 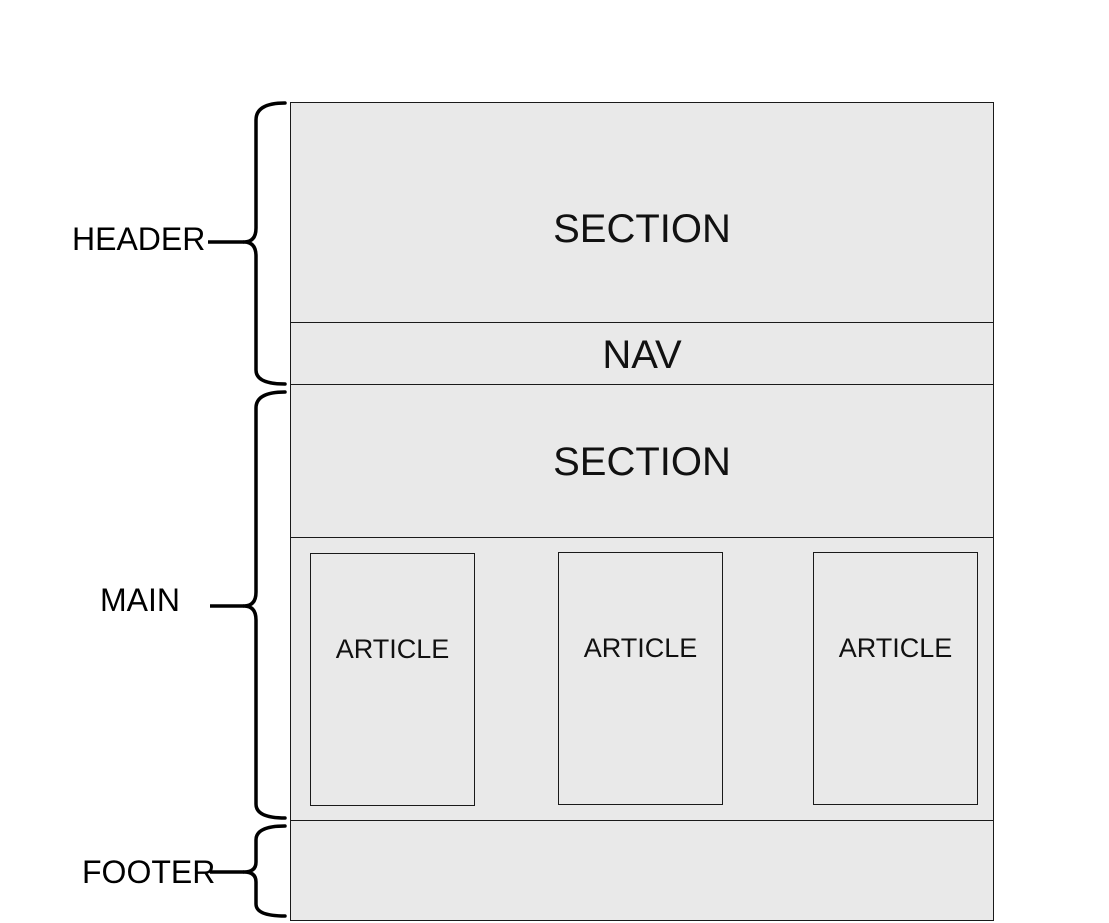 What do you see at coordinates (264, 243) in the screenshot?
I see `header-brace` at bounding box center [264, 243].